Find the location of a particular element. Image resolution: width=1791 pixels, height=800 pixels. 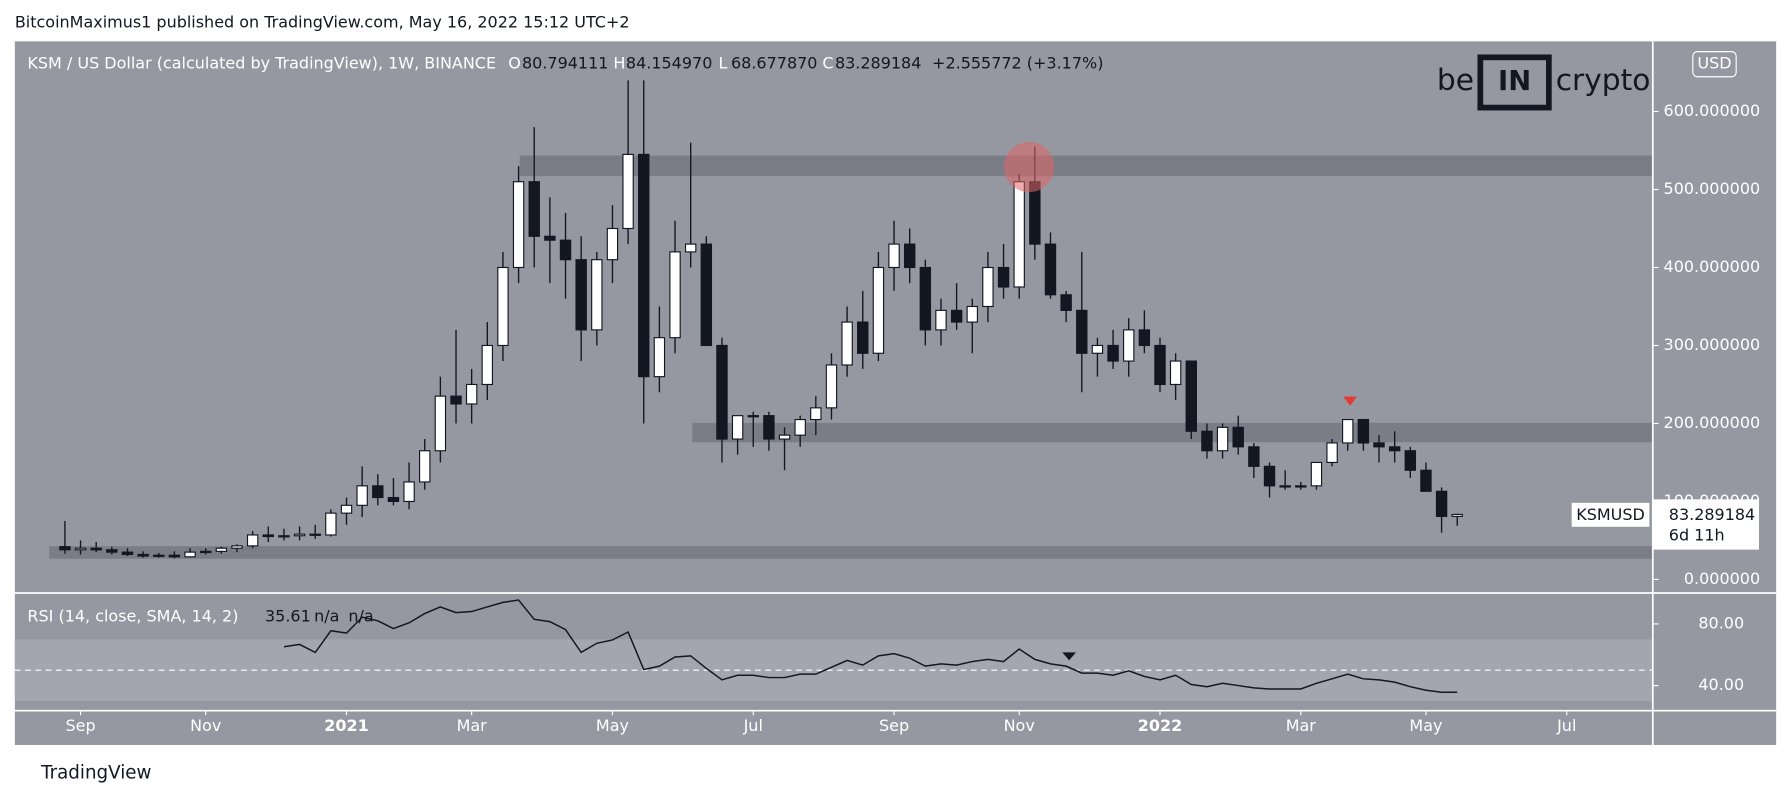

support-zone is located at coordinates (1172, 432).